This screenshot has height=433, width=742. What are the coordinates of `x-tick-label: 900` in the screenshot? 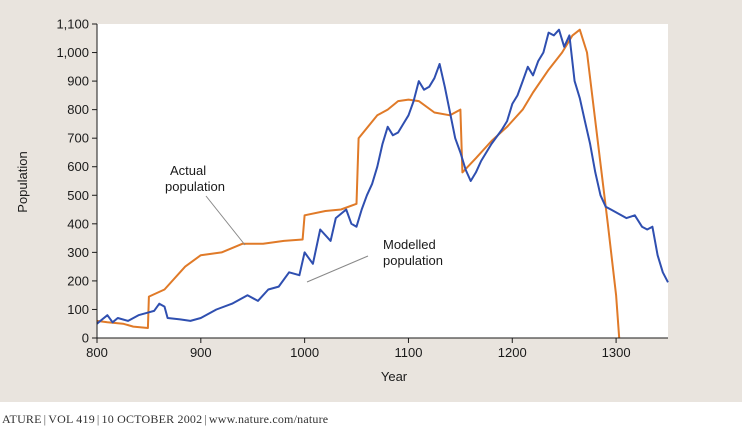 It's located at (201, 352).